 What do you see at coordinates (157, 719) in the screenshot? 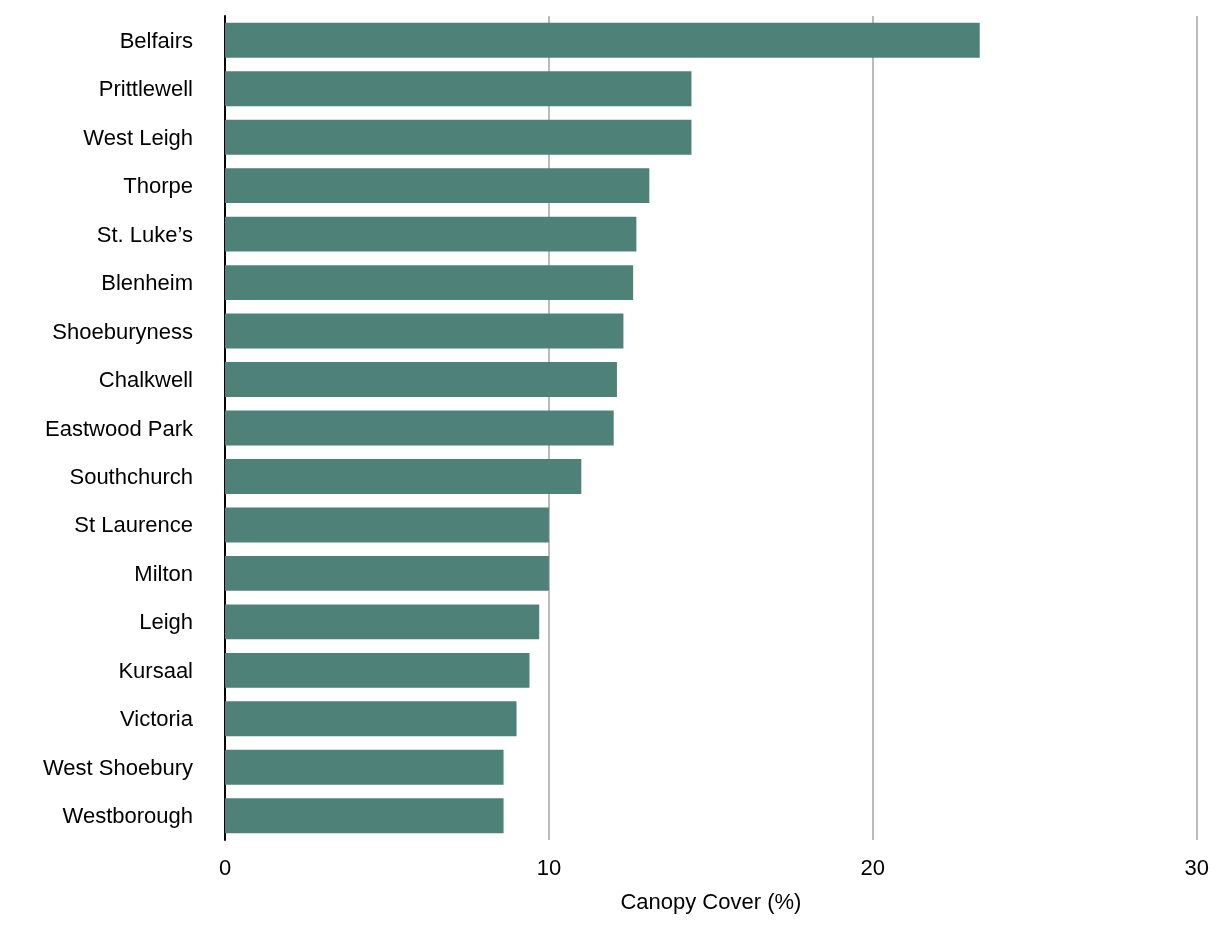
I see `y-tick-label: Victoria` at bounding box center [157, 719].